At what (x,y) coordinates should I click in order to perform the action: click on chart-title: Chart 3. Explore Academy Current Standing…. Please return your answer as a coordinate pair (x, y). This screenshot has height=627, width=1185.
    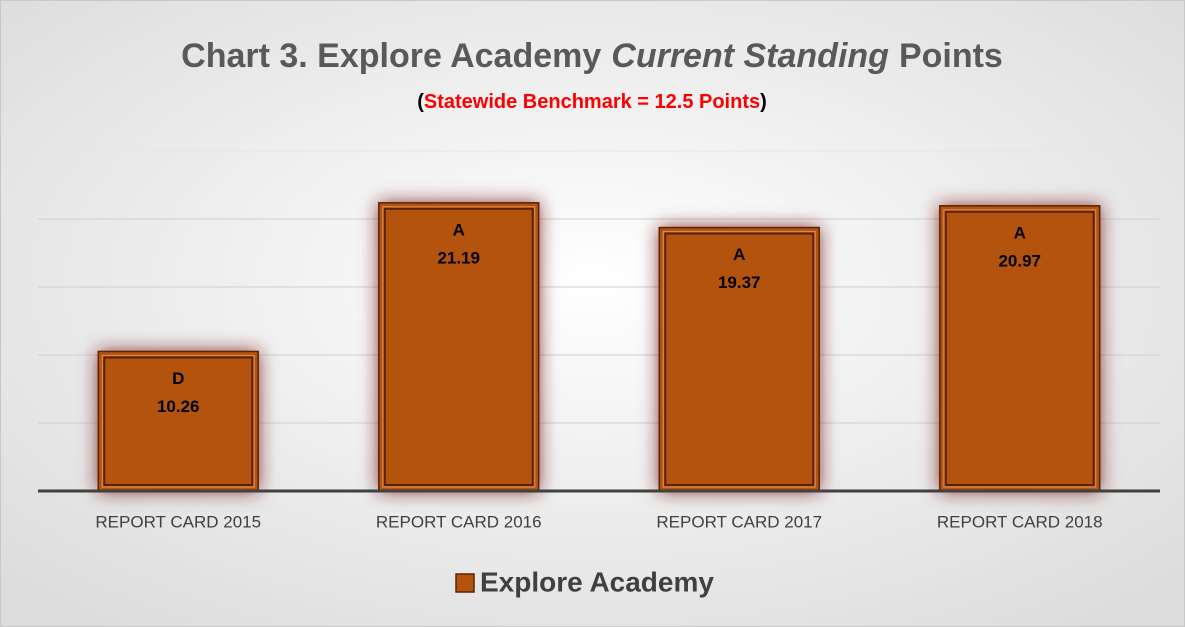
    Looking at the image, I should click on (592, 56).